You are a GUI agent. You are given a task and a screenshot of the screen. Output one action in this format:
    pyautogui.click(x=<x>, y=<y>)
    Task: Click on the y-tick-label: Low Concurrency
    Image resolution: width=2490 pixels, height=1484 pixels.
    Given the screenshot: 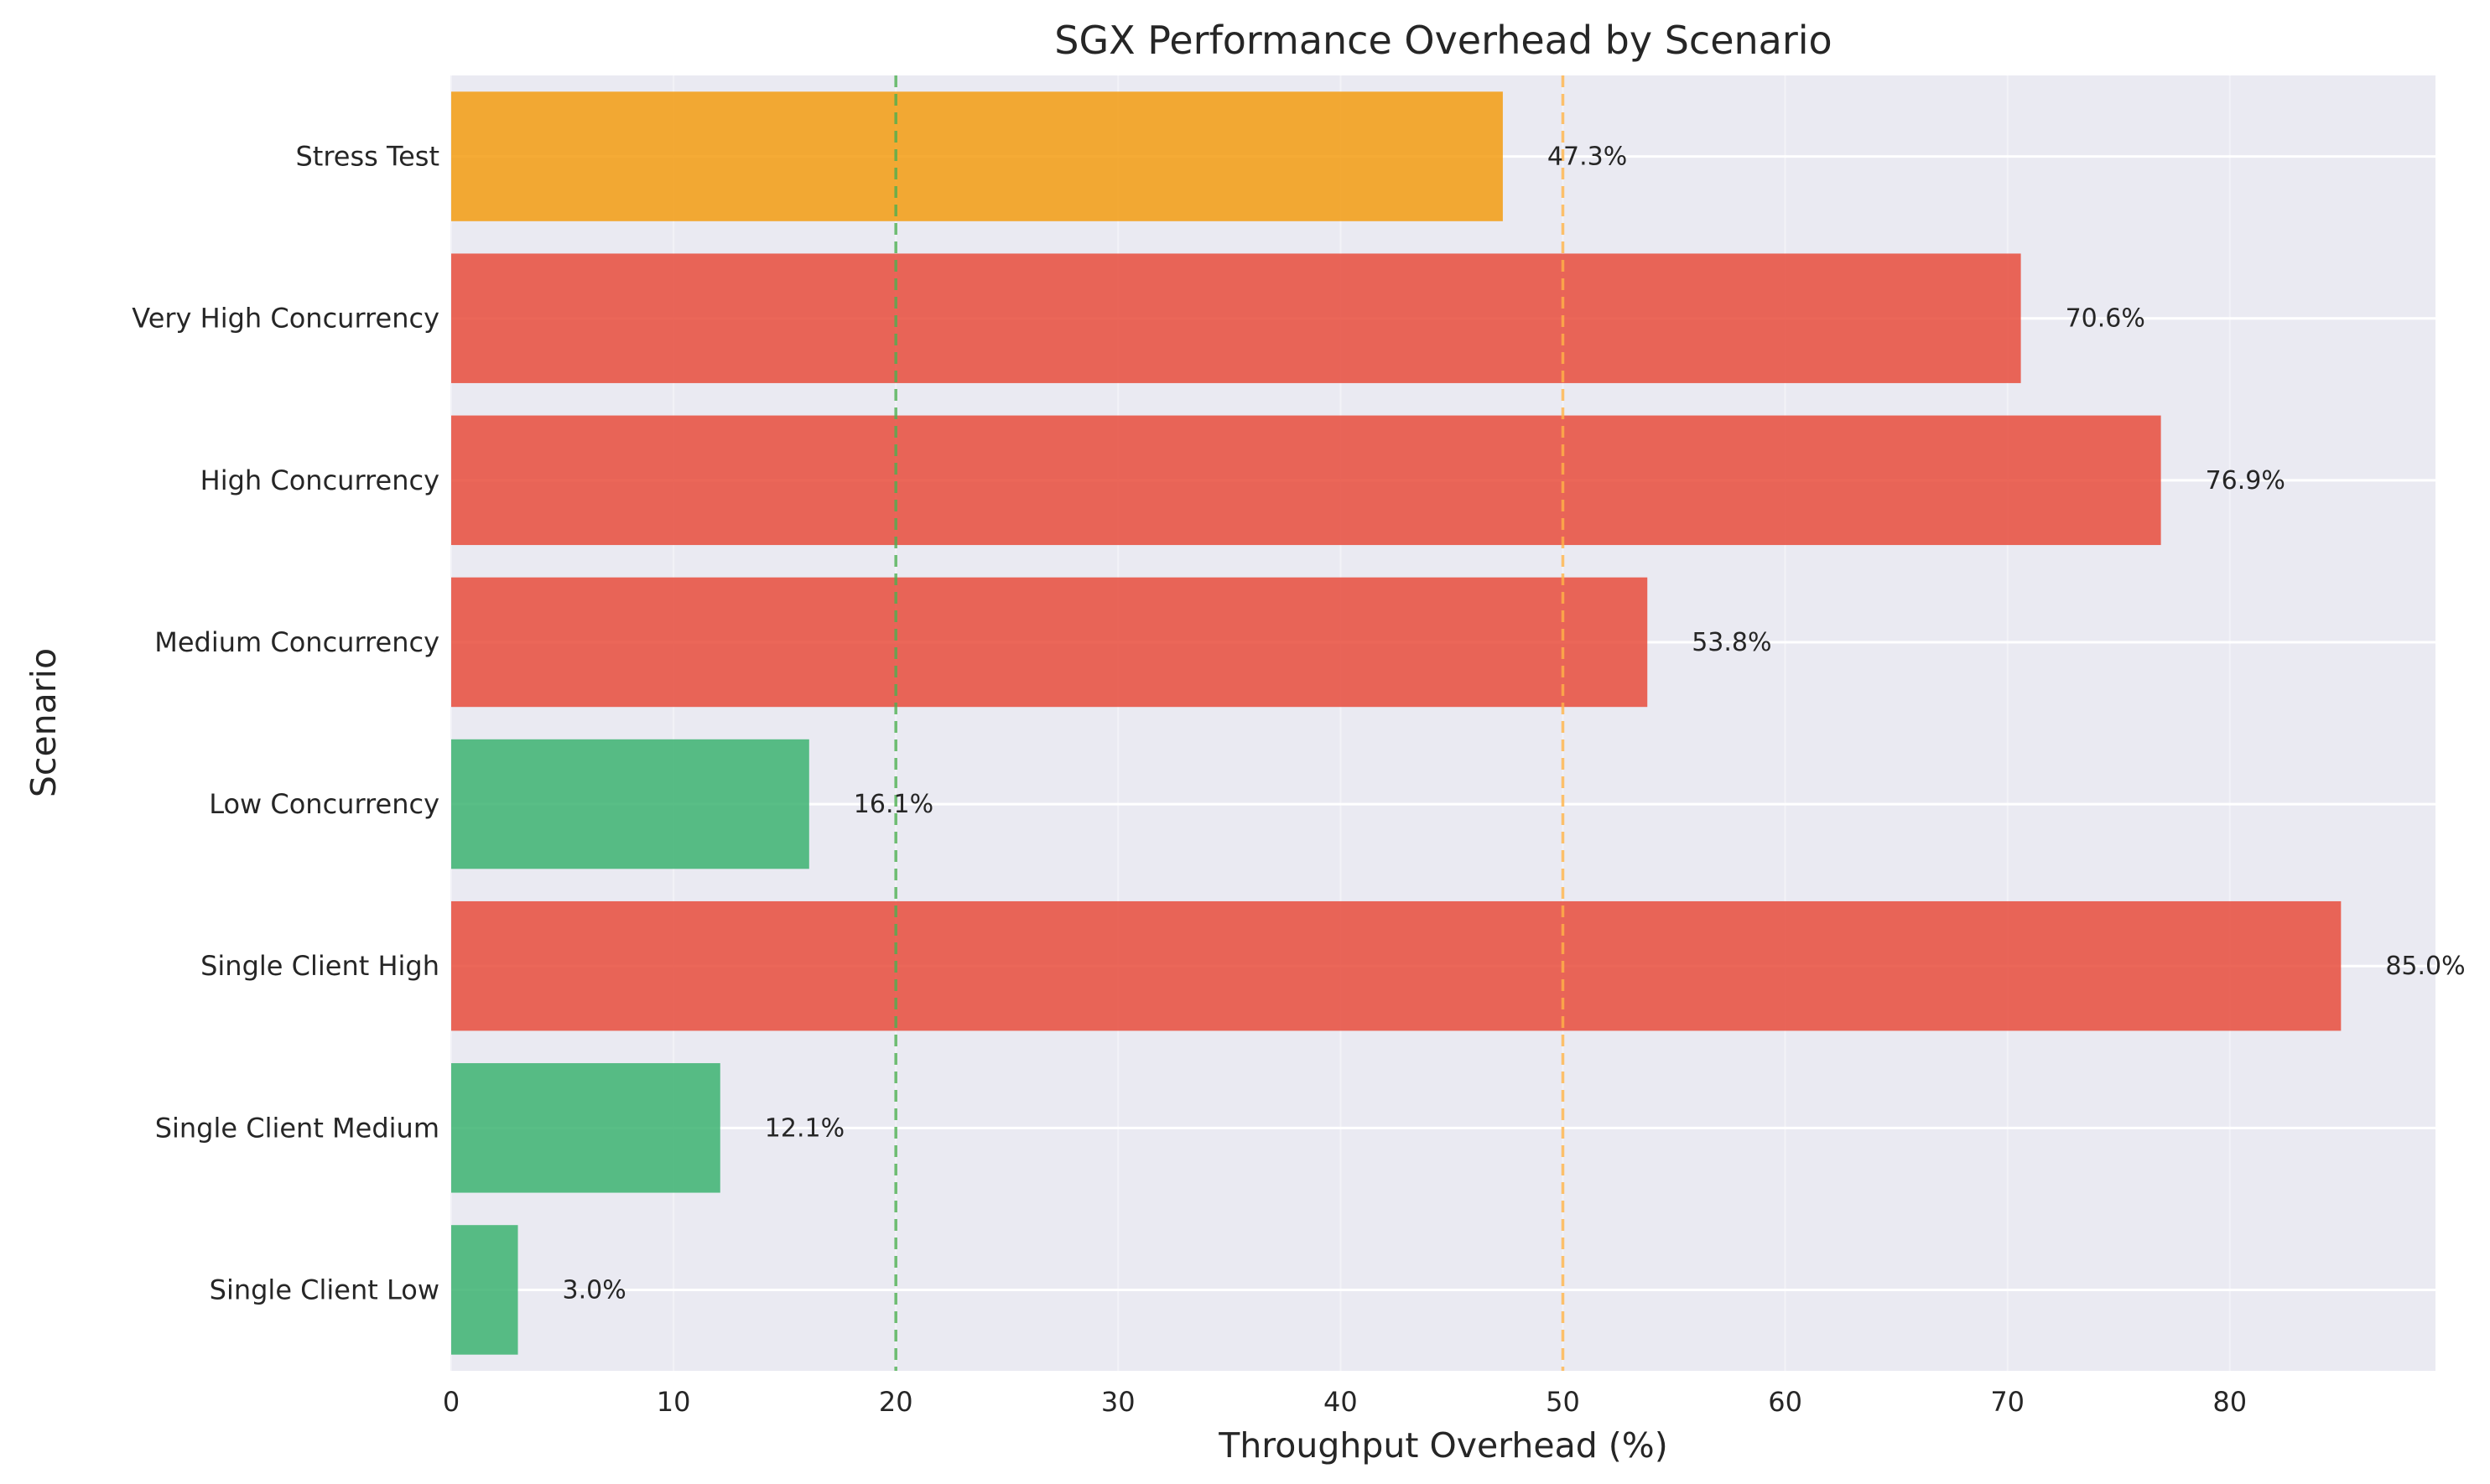 What is the action you would take?
    pyautogui.click(x=324, y=804)
    